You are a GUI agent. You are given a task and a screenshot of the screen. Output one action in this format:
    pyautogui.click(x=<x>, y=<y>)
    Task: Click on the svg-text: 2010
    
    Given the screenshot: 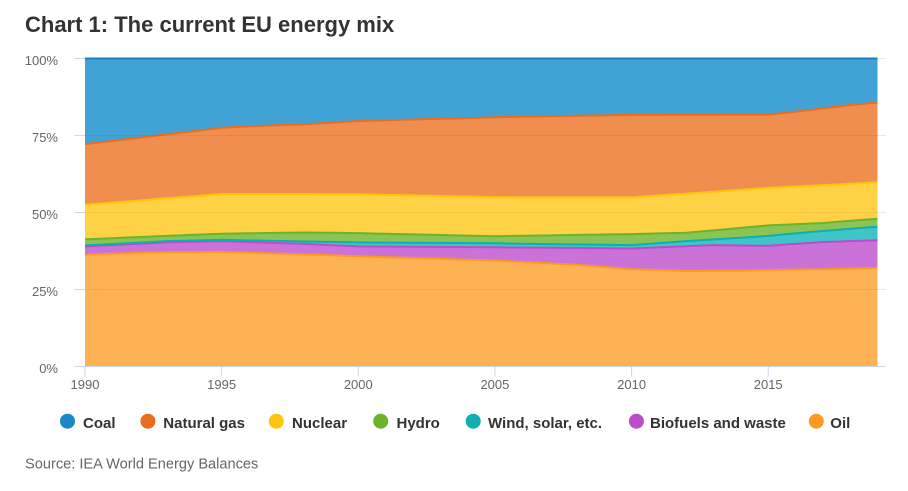 What is the action you would take?
    pyautogui.click(x=631, y=384)
    